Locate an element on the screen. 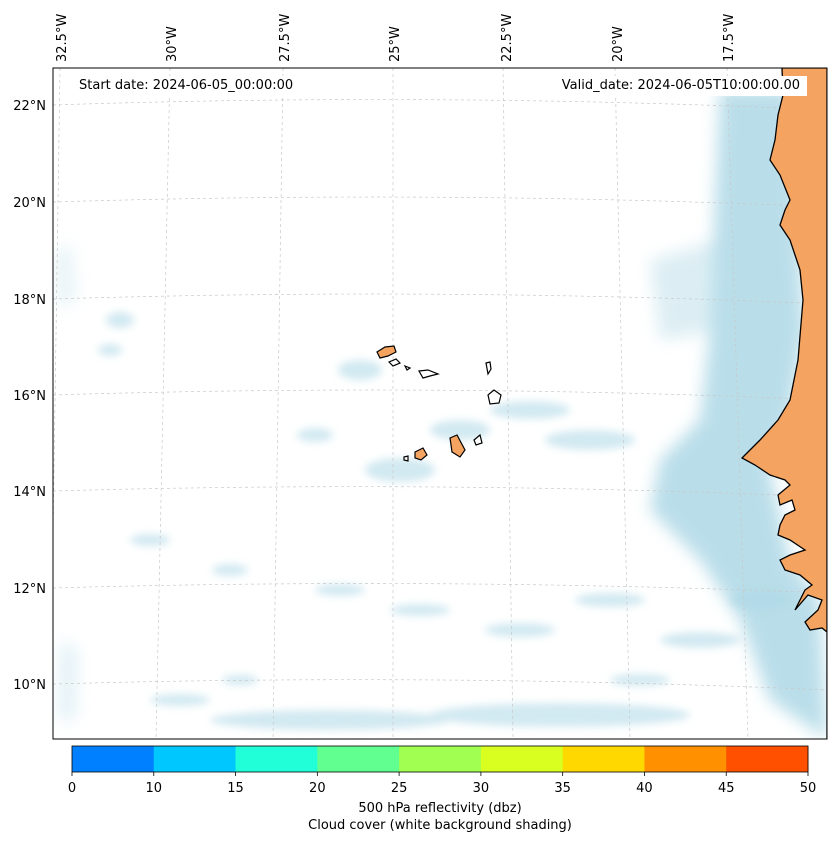 This screenshot has width=837, height=843. island-fogo is located at coordinates (421, 454).